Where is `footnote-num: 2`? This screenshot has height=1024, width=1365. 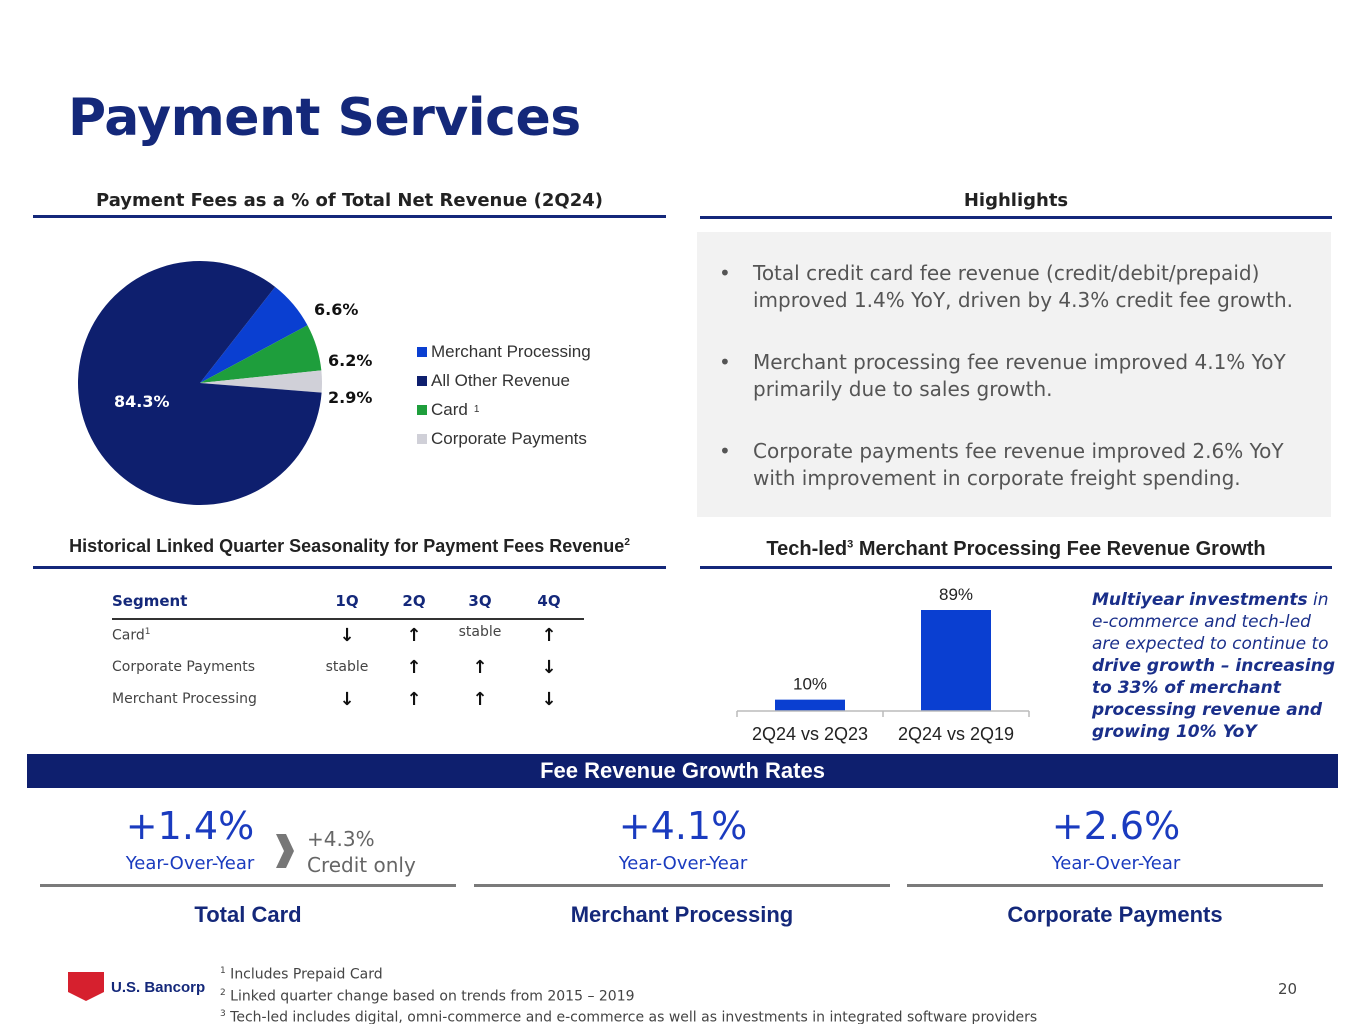 footnote-num: 2 is located at coordinates (223, 992).